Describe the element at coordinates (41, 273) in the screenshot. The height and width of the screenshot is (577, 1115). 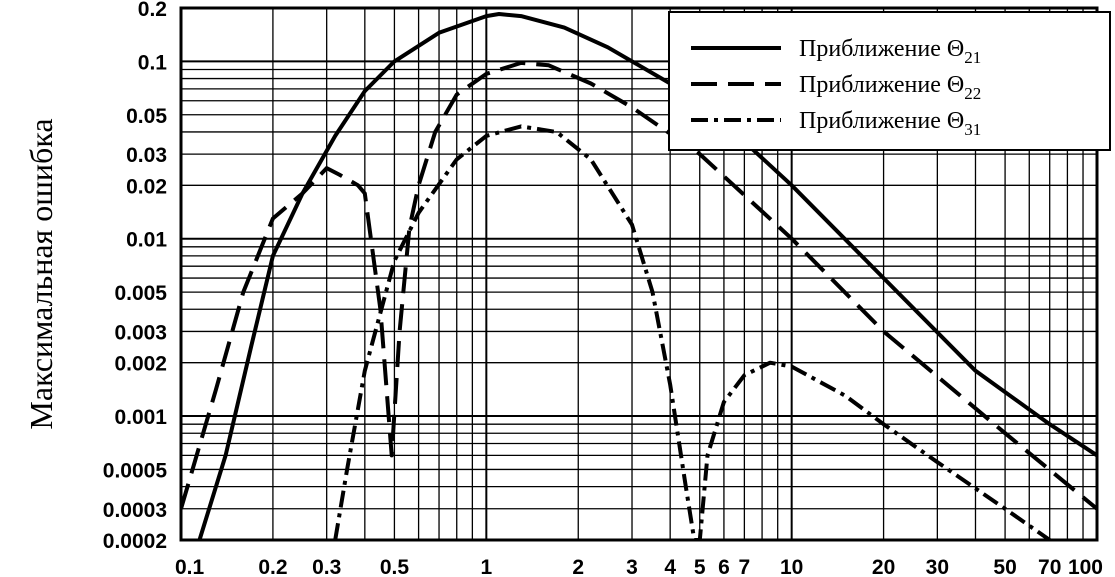
I see `y-axis-label: Максимальная ошибка` at that location.